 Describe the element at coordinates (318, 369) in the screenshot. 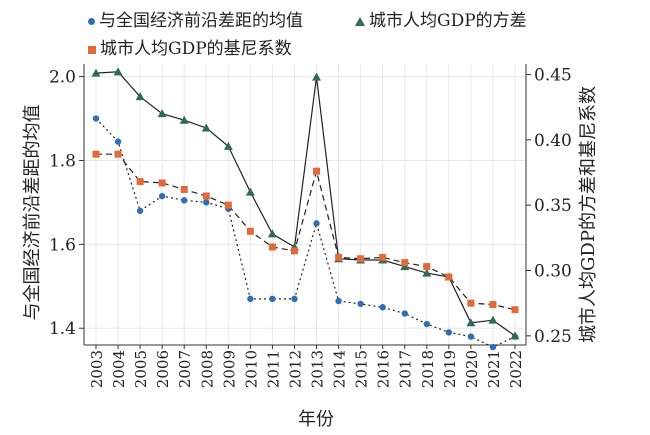

I see `x-tick-label: 2013` at that location.